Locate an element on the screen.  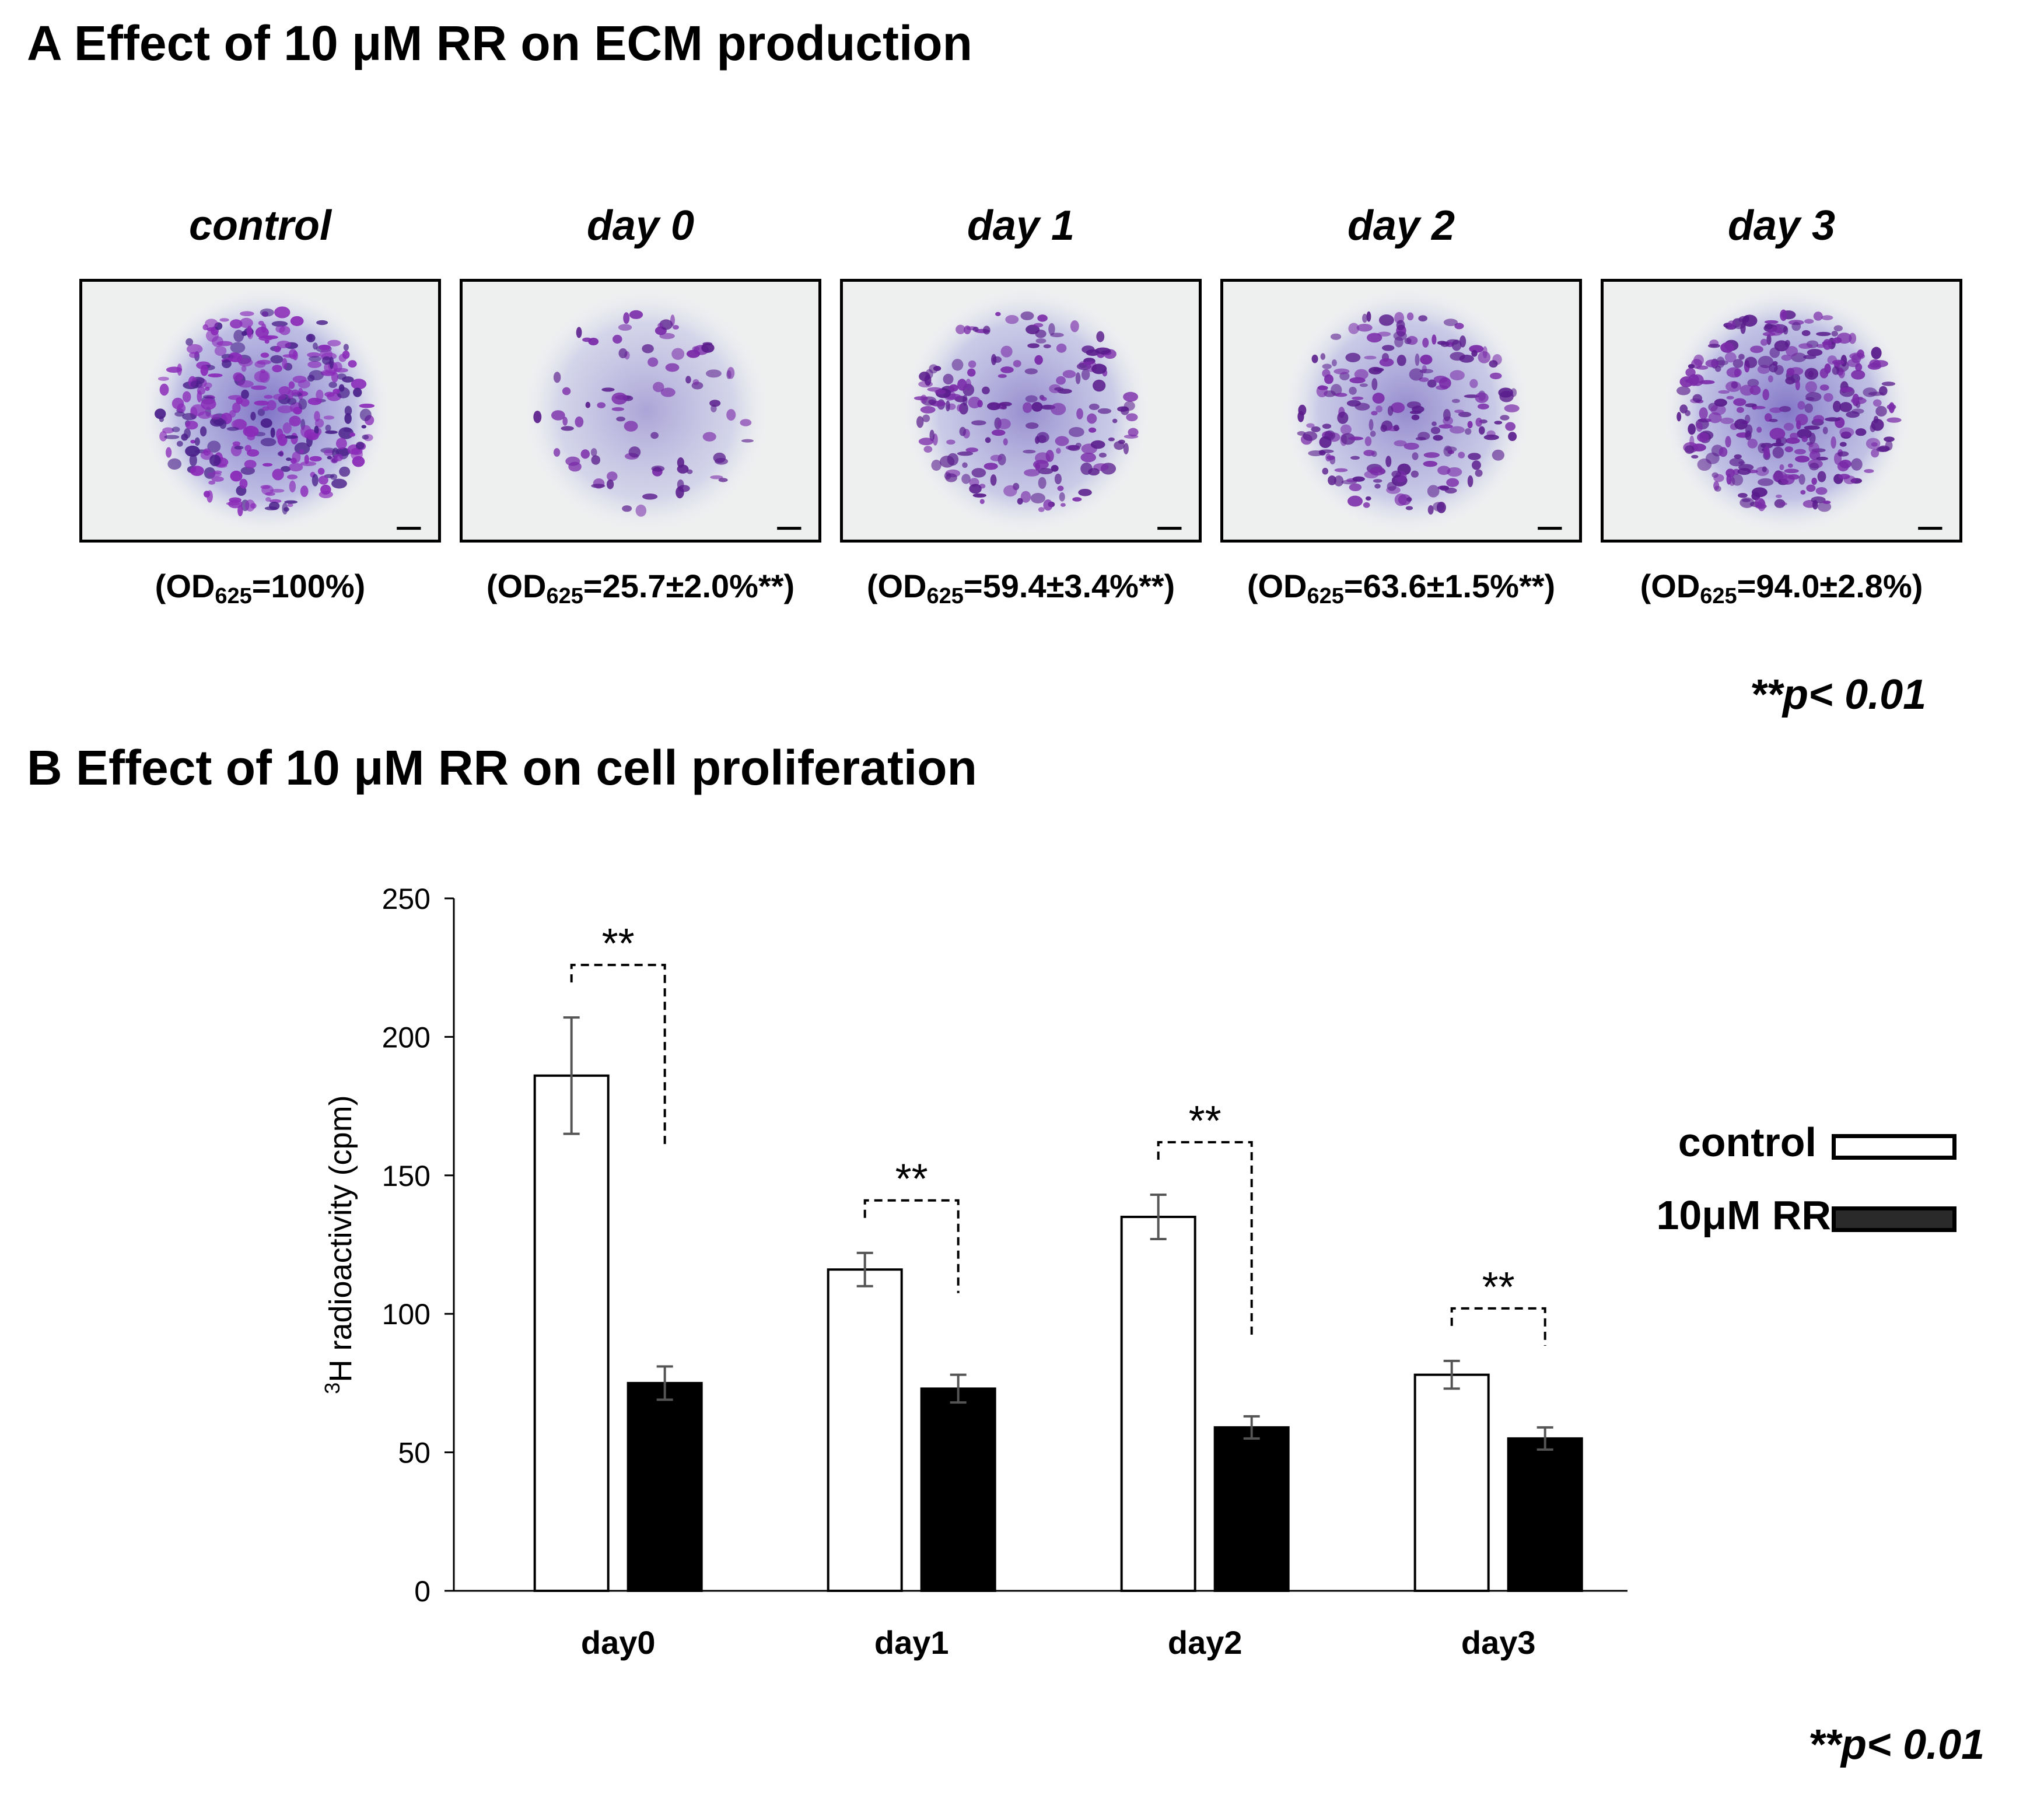
significance-label-day1: ** is located at coordinates (911, 1179).